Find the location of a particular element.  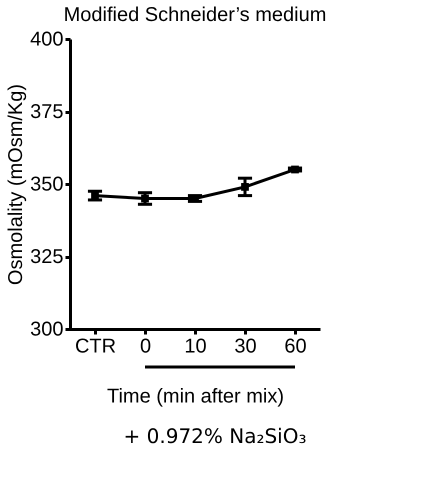

x-tick-label: 60 is located at coordinates (295, 347).